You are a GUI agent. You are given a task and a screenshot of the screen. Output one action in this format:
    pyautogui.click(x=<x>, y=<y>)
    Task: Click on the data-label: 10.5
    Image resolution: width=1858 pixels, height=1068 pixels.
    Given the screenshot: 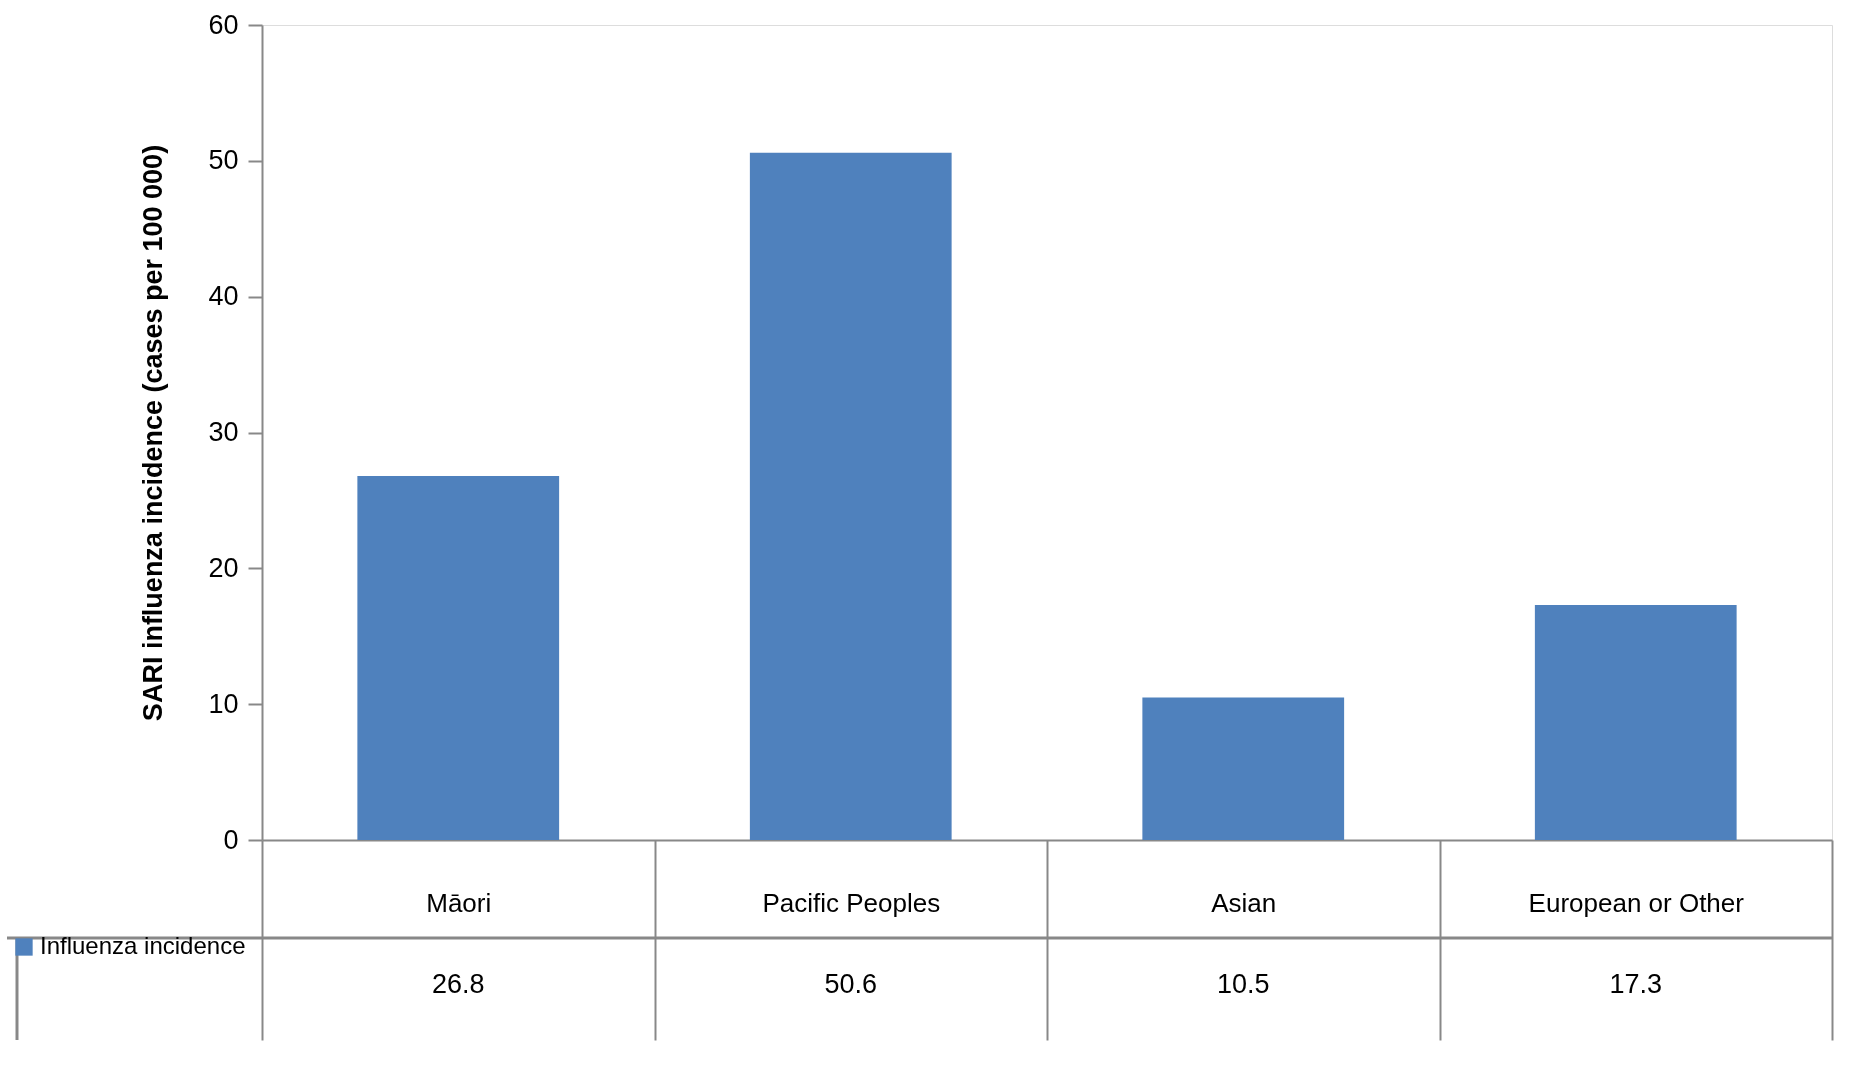 What is the action you would take?
    pyautogui.click(x=1243, y=984)
    